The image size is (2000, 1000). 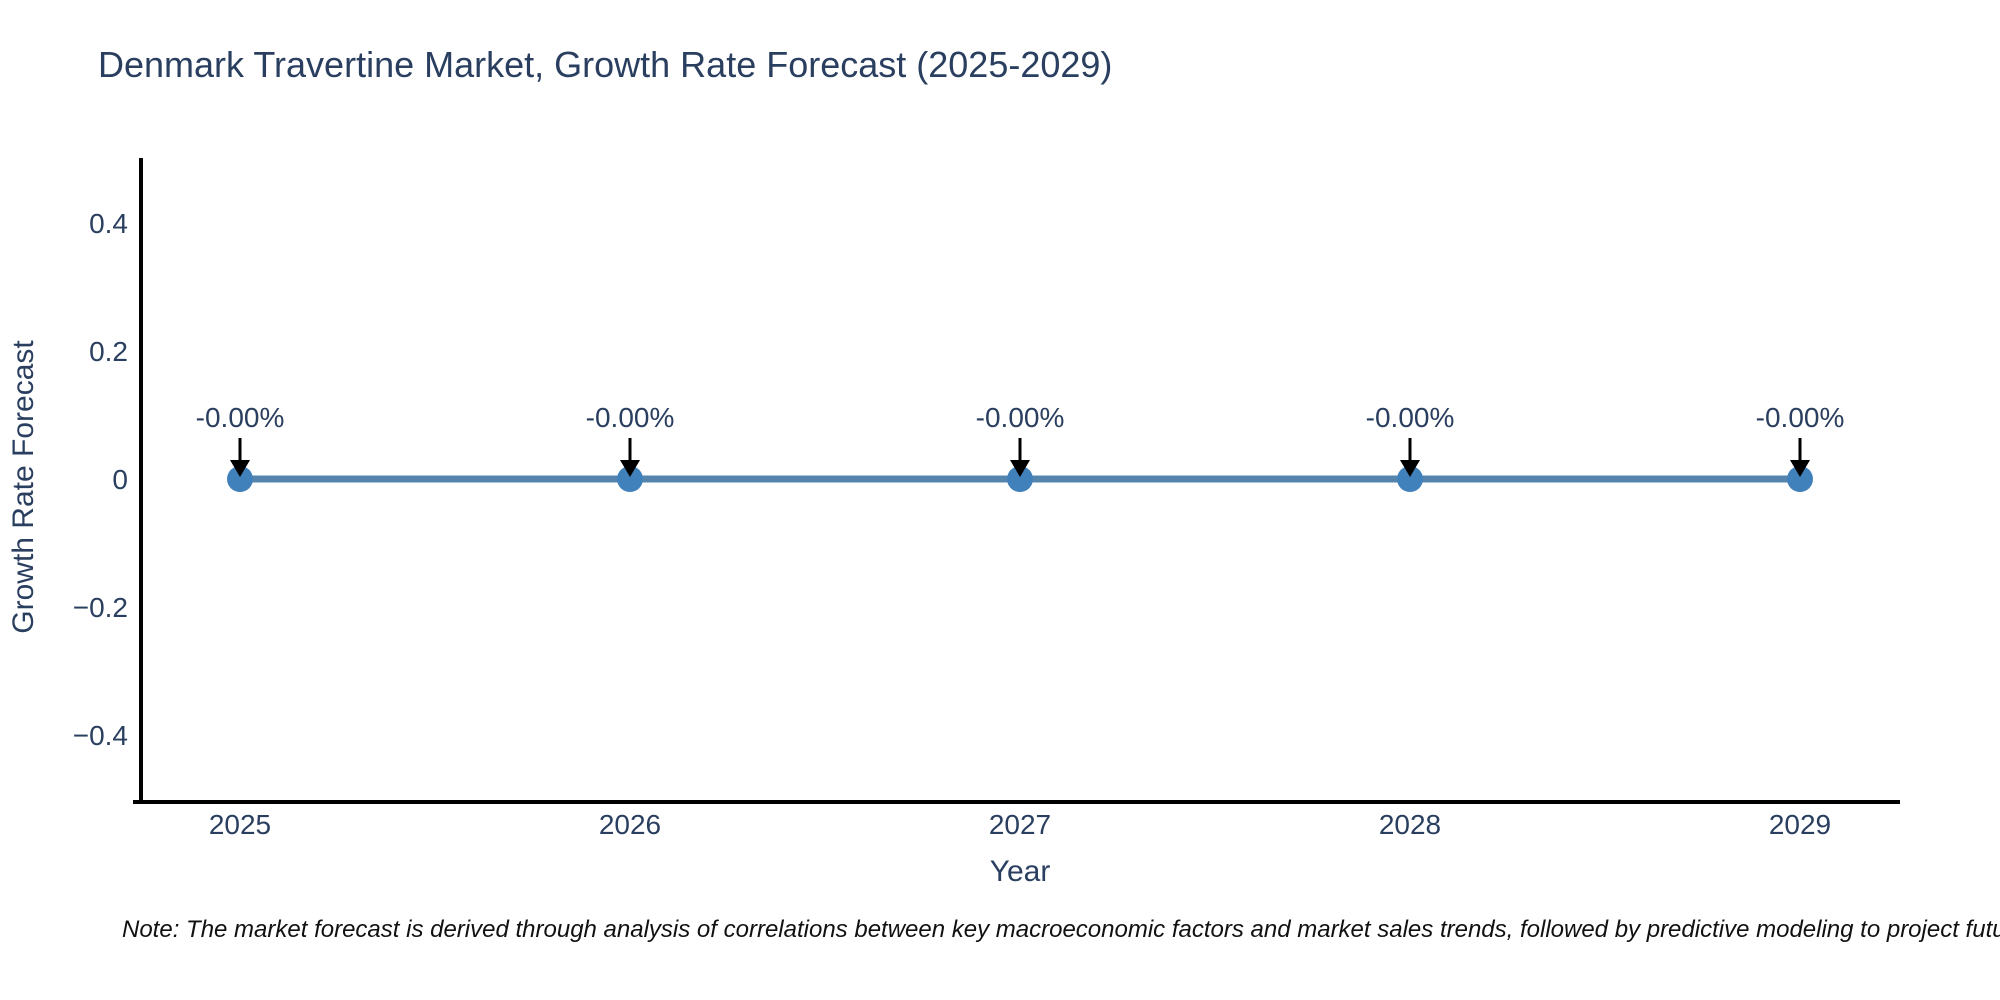 What do you see at coordinates (108, 351) in the screenshot?
I see `y-tick-label: 0.2` at bounding box center [108, 351].